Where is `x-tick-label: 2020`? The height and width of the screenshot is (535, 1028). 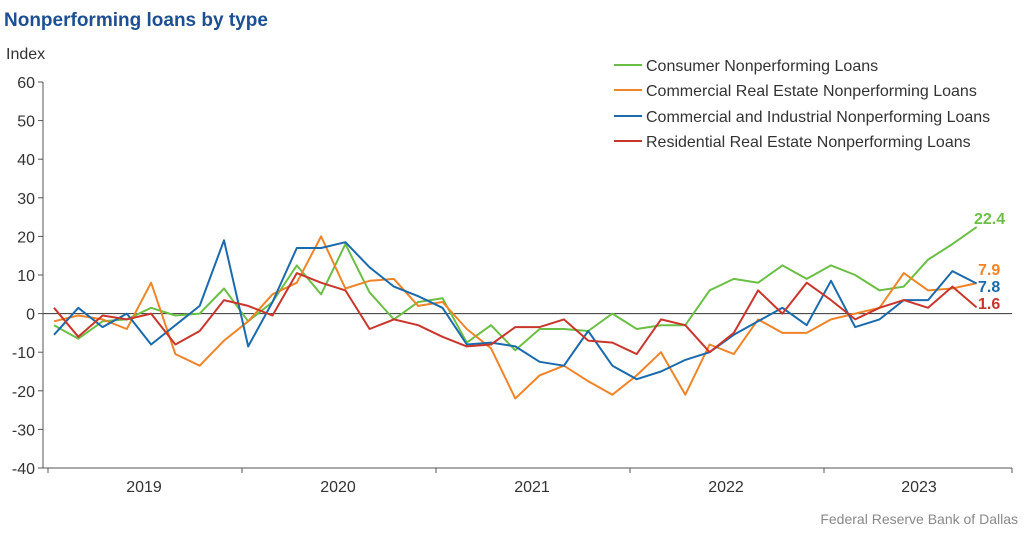
x-tick-label: 2020 is located at coordinates (338, 487).